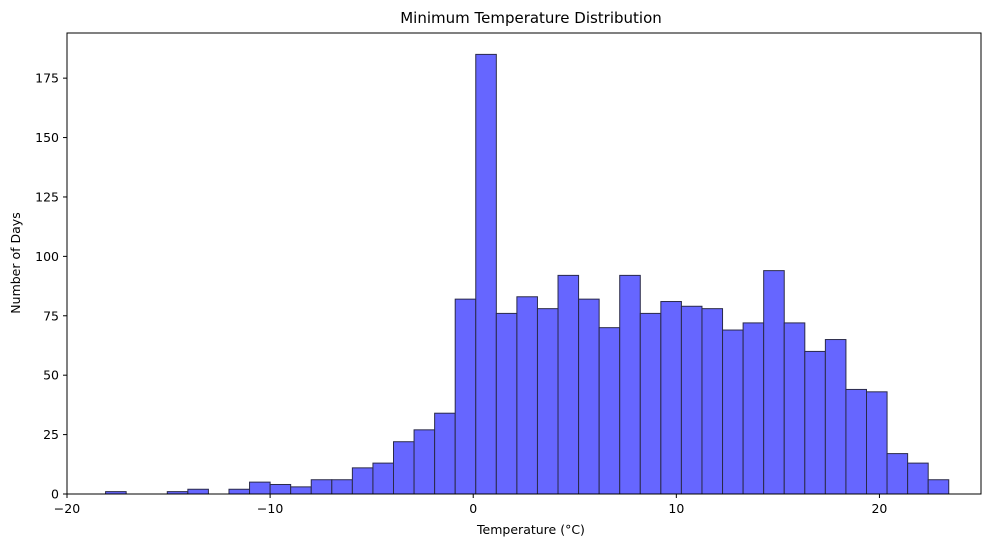  Describe the element at coordinates (51, 375) in the screenshot. I see `y-tick-label: 50` at that location.